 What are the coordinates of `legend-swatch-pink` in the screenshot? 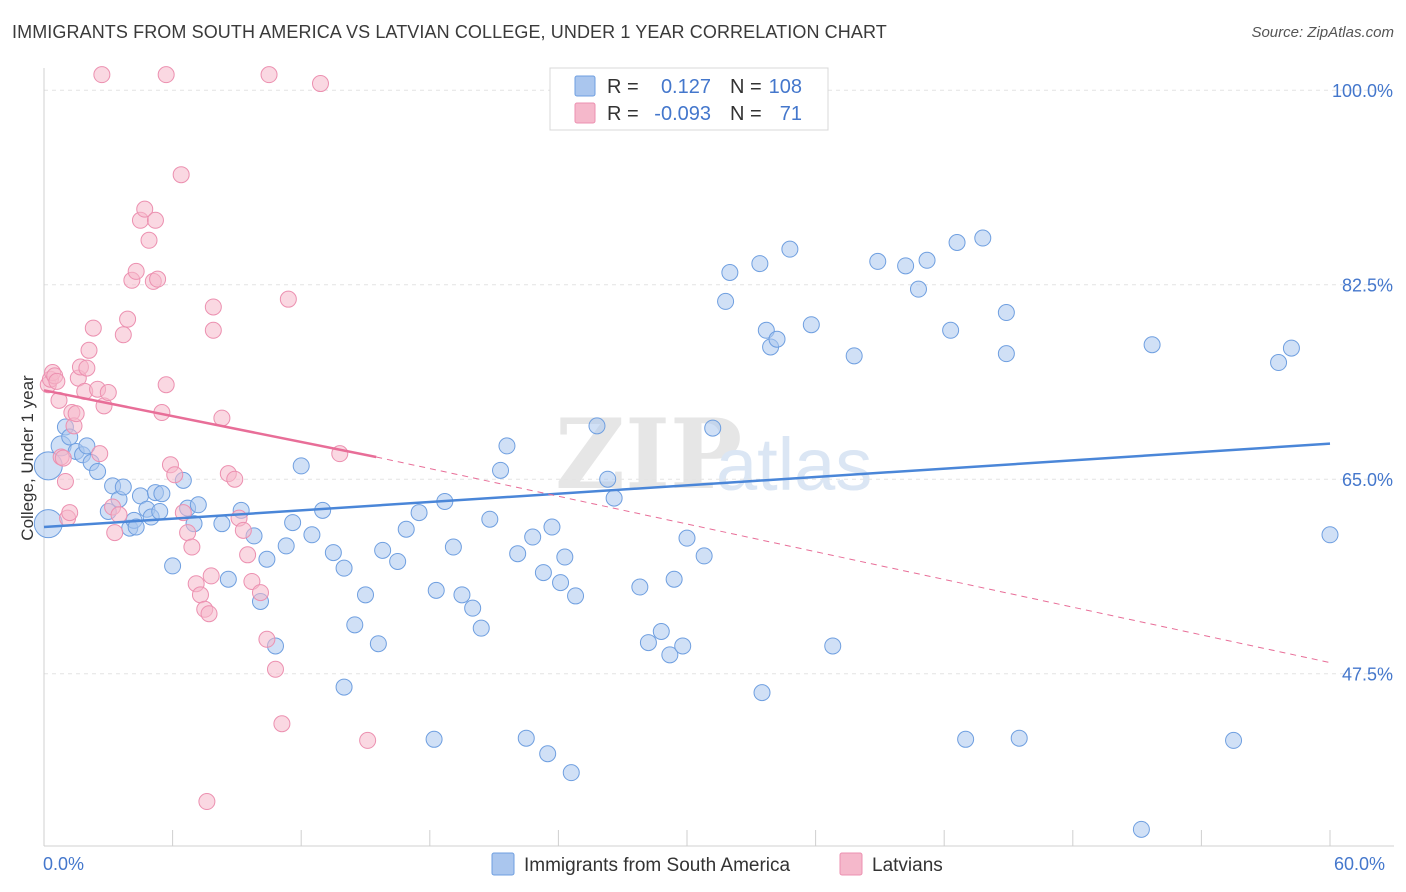 It's located at (585, 113).